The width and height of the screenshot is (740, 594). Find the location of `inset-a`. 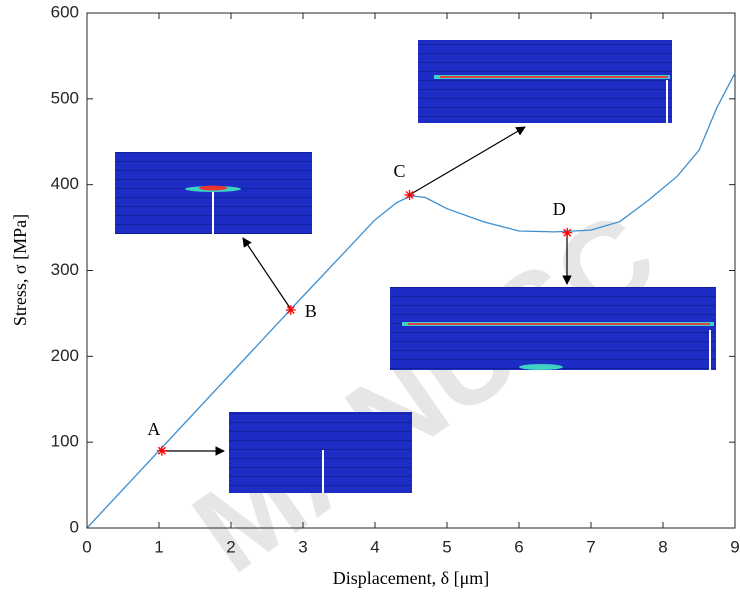

inset-a is located at coordinates (320, 452).